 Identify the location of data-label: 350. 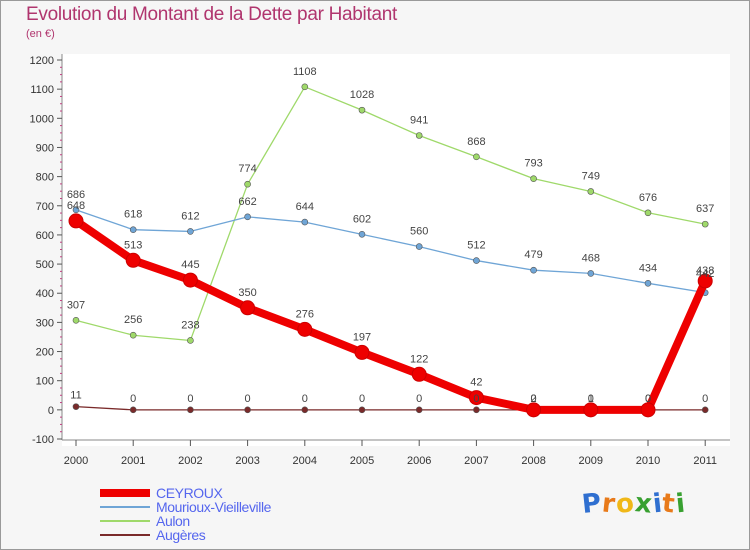
(247, 293).